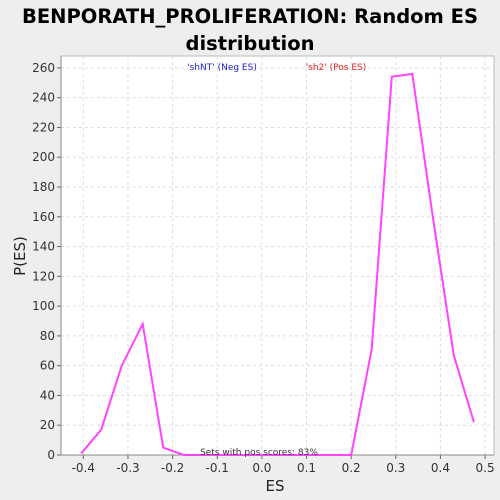 The image size is (500, 500). What do you see at coordinates (43, 157) in the screenshot?
I see `y-tick-label: 200` at bounding box center [43, 157].